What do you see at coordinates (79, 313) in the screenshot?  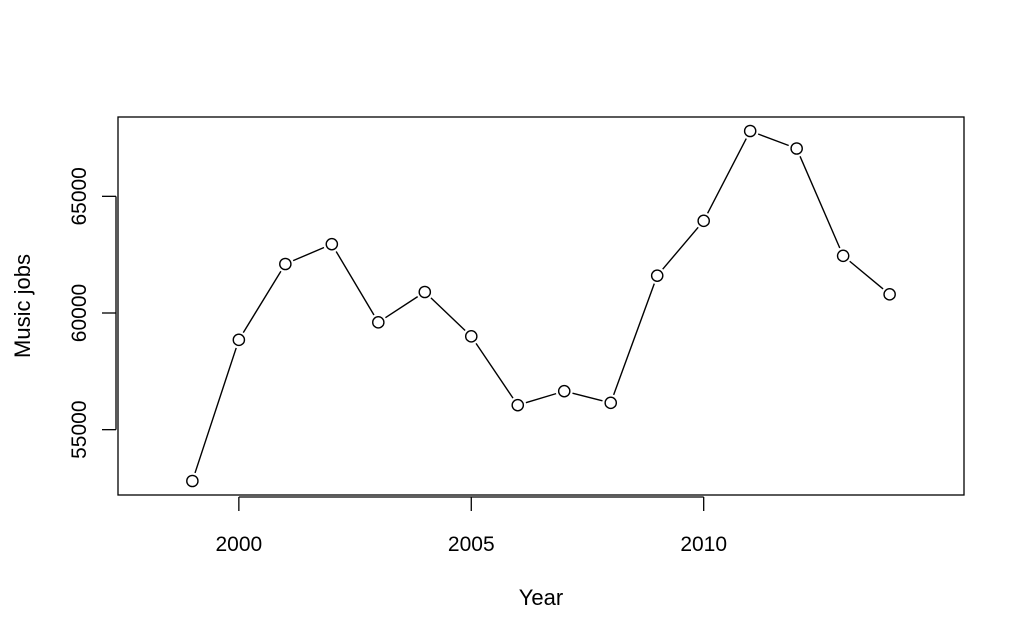 I see `y-tick-label: 60000` at bounding box center [79, 313].